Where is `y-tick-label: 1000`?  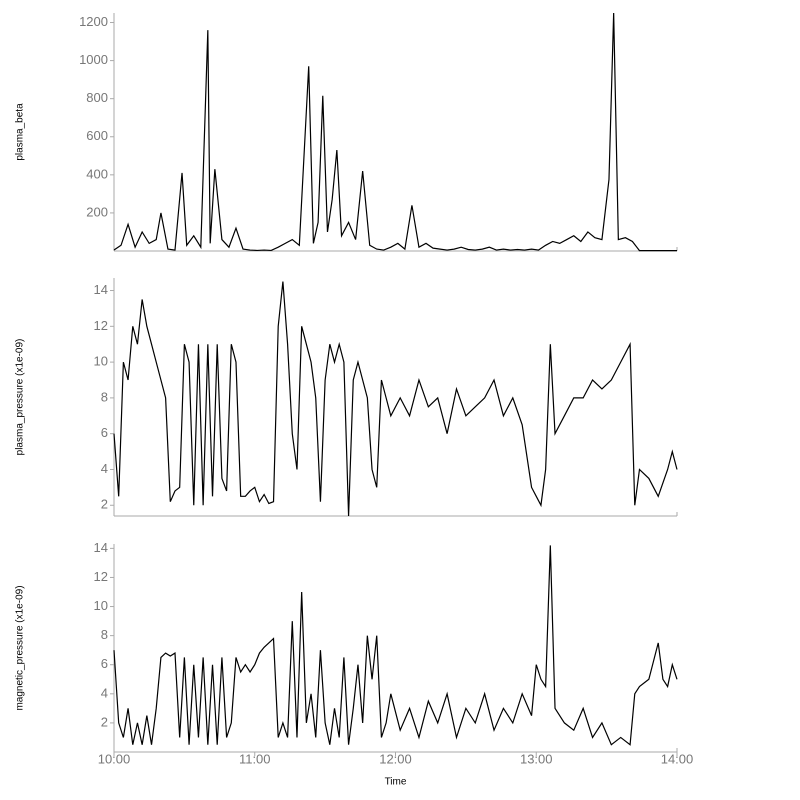
y-tick-label: 1000 is located at coordinates (93, 59).